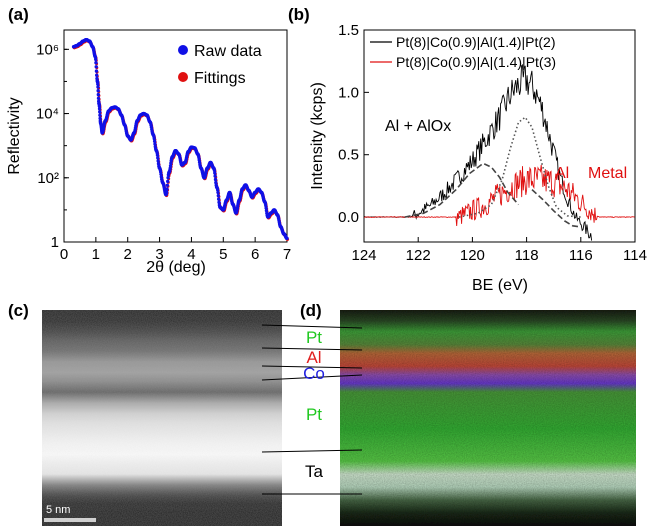 The image size is (650, 526). What do you see at coordinates (96, 254) in the screenshot?
I see `x-tick-label-a: 1` at bounding box center [96, 254].